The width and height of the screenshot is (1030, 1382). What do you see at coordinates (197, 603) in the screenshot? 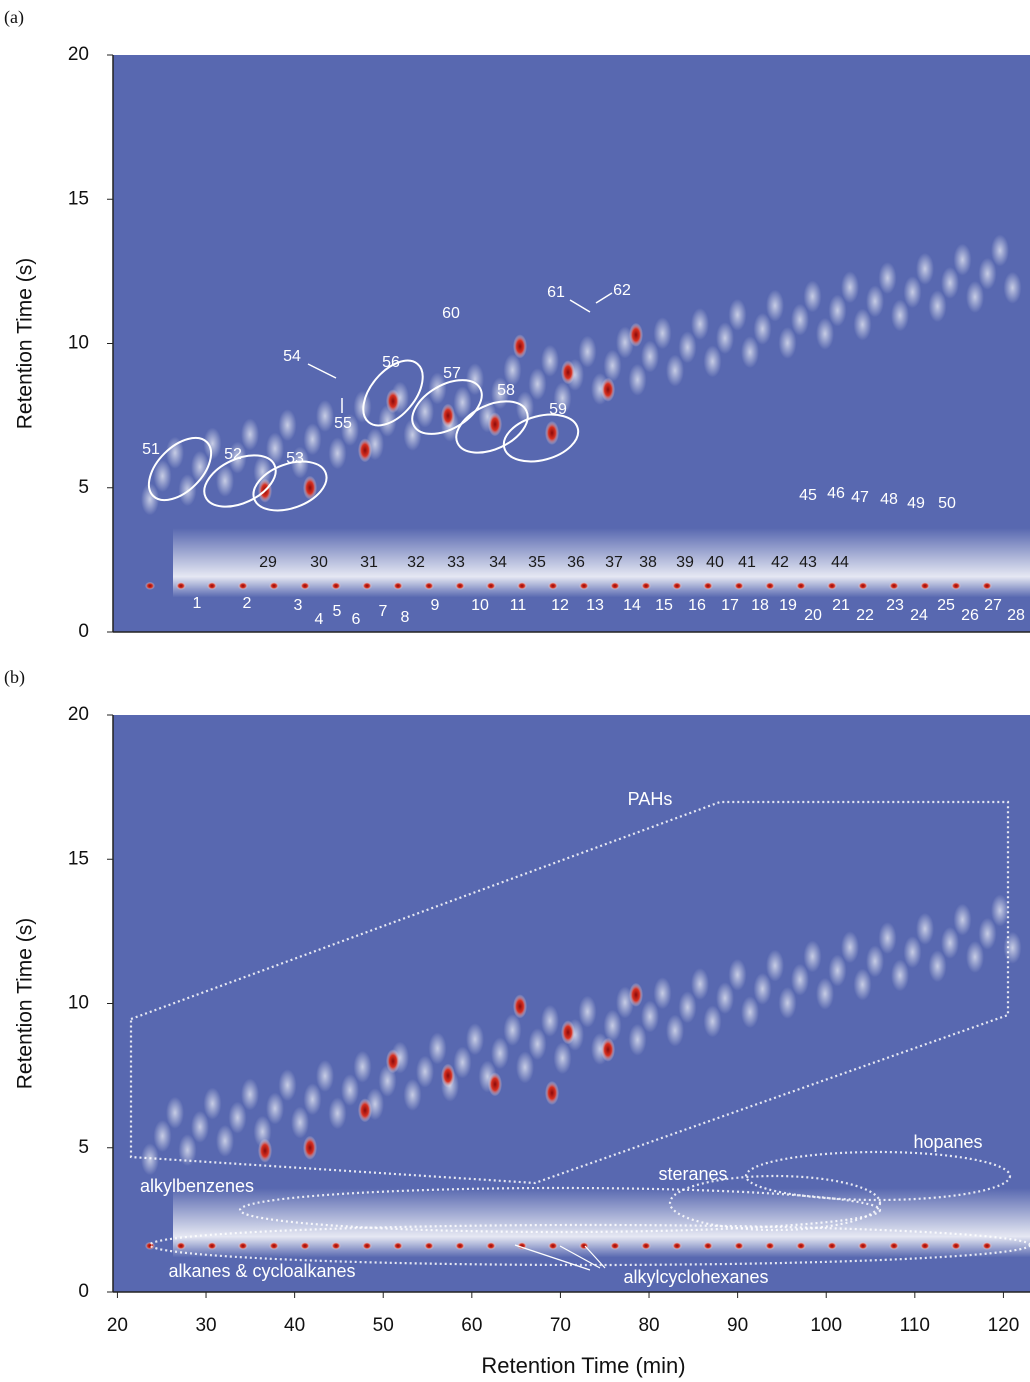
I see `annotation: 1` at bounding box center [197, 603].